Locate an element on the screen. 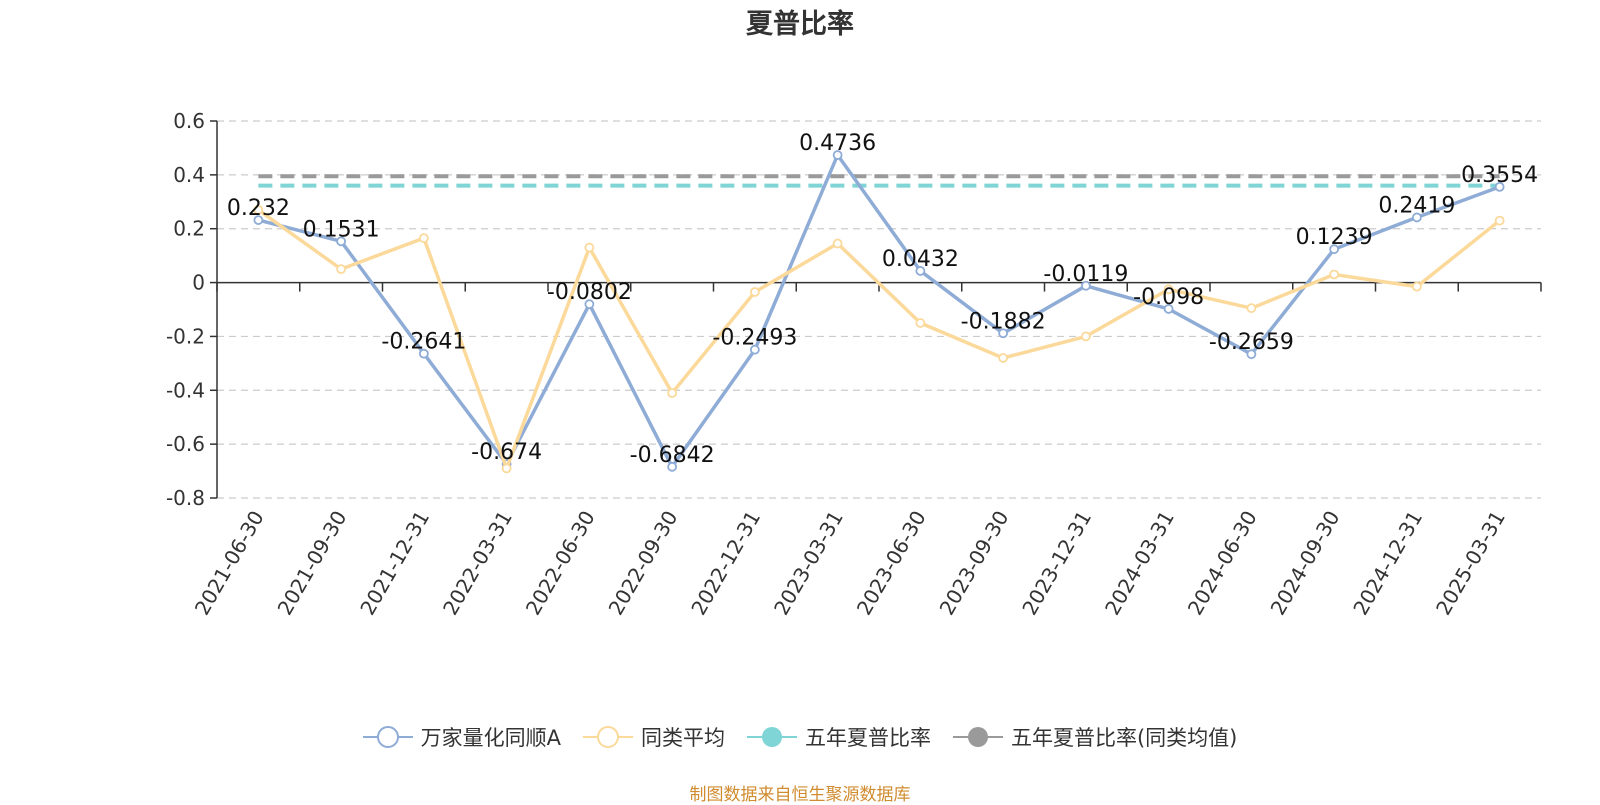  y-tick-label: -0.4 is located at coordinates (185, 390).